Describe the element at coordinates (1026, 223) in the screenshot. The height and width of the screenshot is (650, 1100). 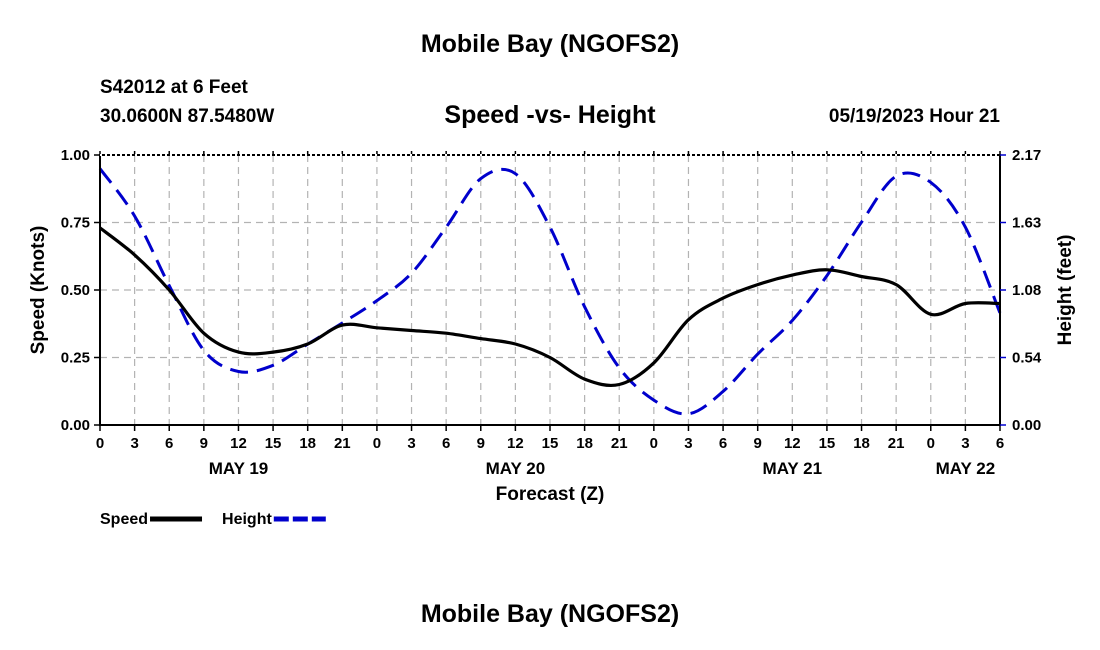
I see `y-right-tick-label: 1.63` at that location.